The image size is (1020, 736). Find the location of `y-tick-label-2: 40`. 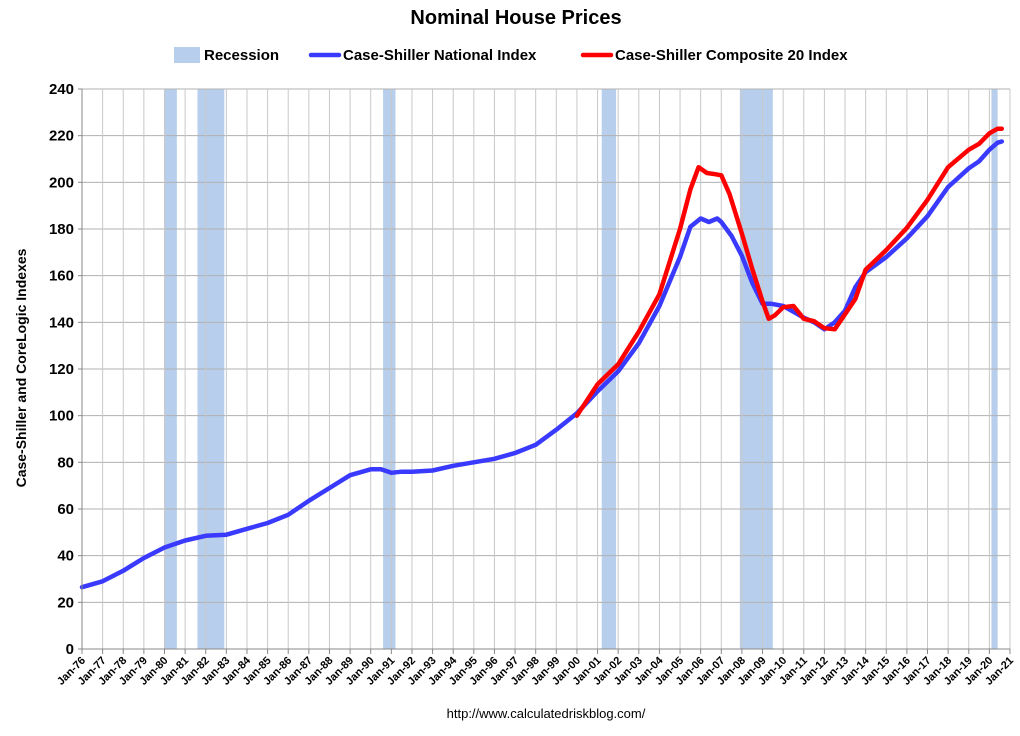

y-tick-label-2: 40 is located at coordinates (65, 556).